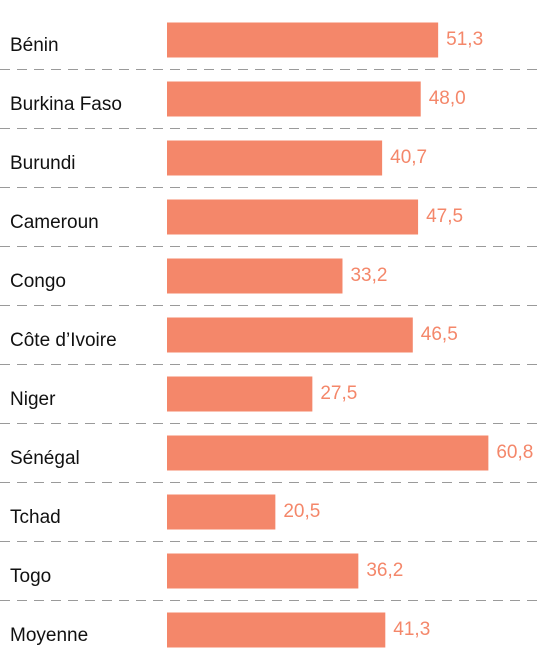 Image resolution: width=542 pixels, height=649 pixels. What do you see at coordinates (464, 39) in the screenshot?
I see `value-label: 51,3` at bounding box center [464, 39].